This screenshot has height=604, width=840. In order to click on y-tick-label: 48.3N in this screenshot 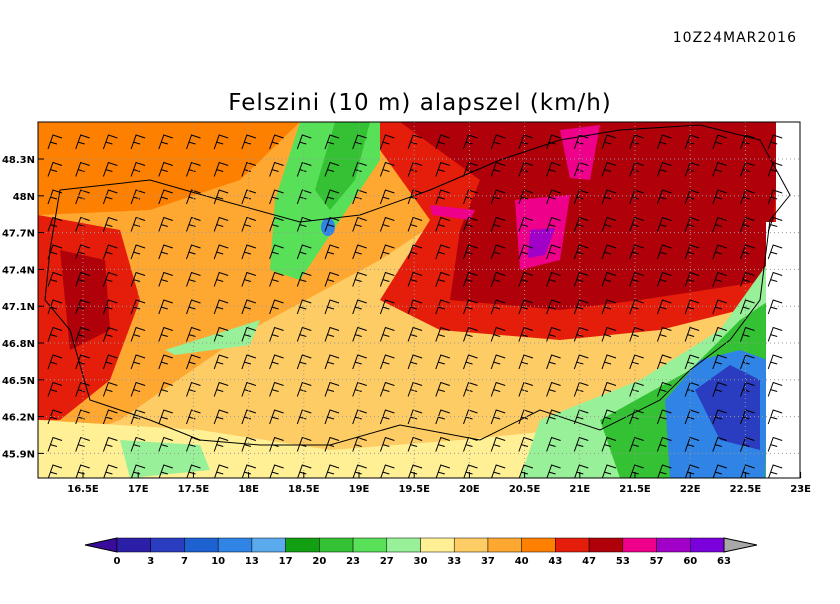, I will do `click(18, 160)`.